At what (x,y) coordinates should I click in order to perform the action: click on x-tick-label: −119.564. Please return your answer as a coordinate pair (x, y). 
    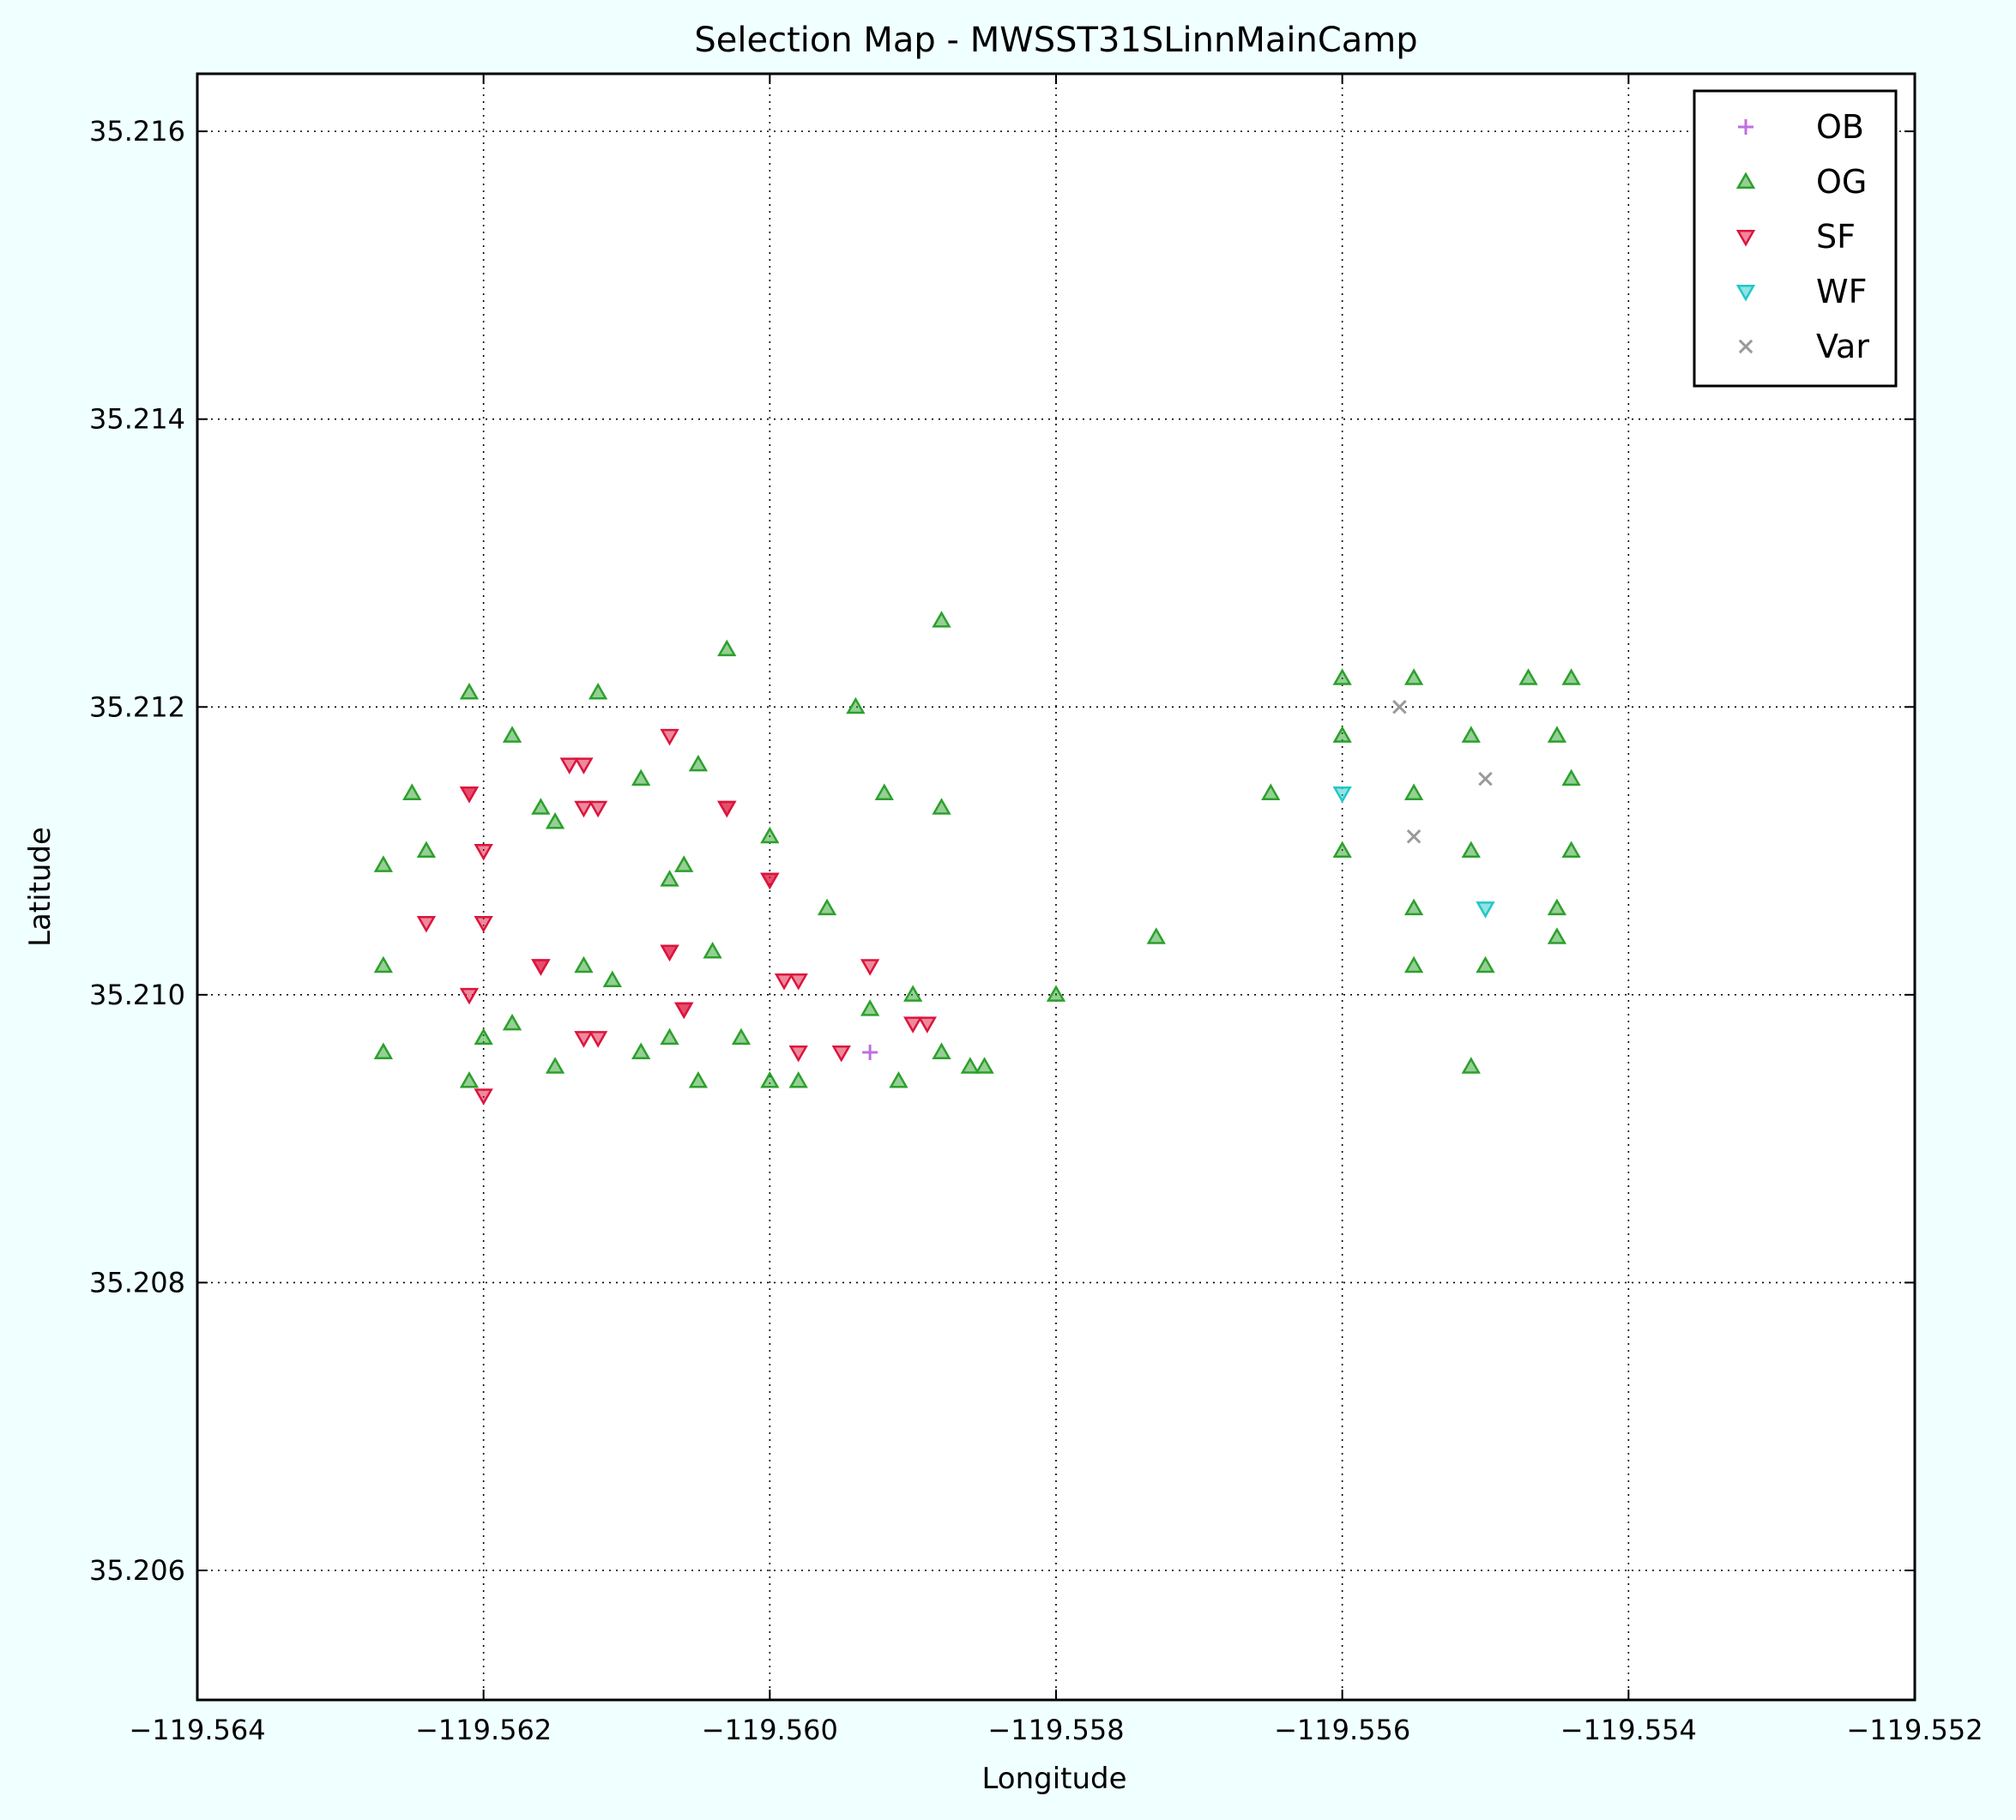
    Looking at the image, I should click on (197, 1730).